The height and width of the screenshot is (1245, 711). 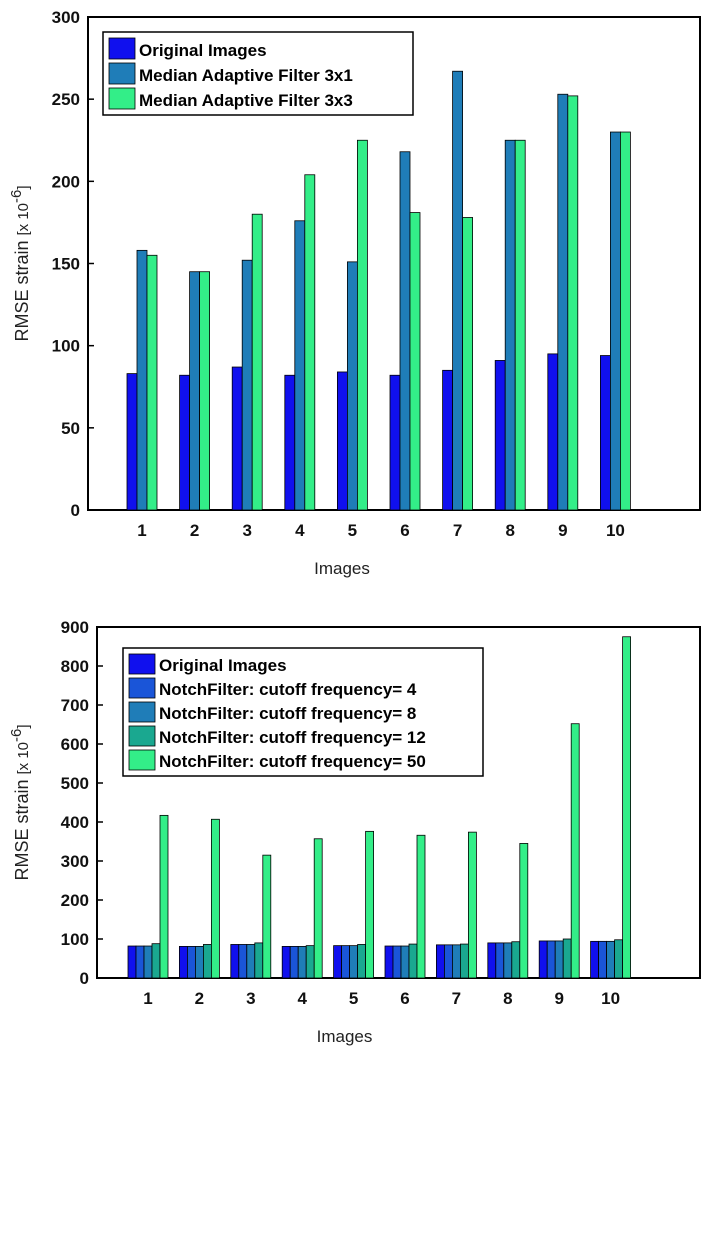 What do you see at coordinates (352, 530) in the screenshot?
I see `x-tick-label: 5` at bounding box center [352, 530].